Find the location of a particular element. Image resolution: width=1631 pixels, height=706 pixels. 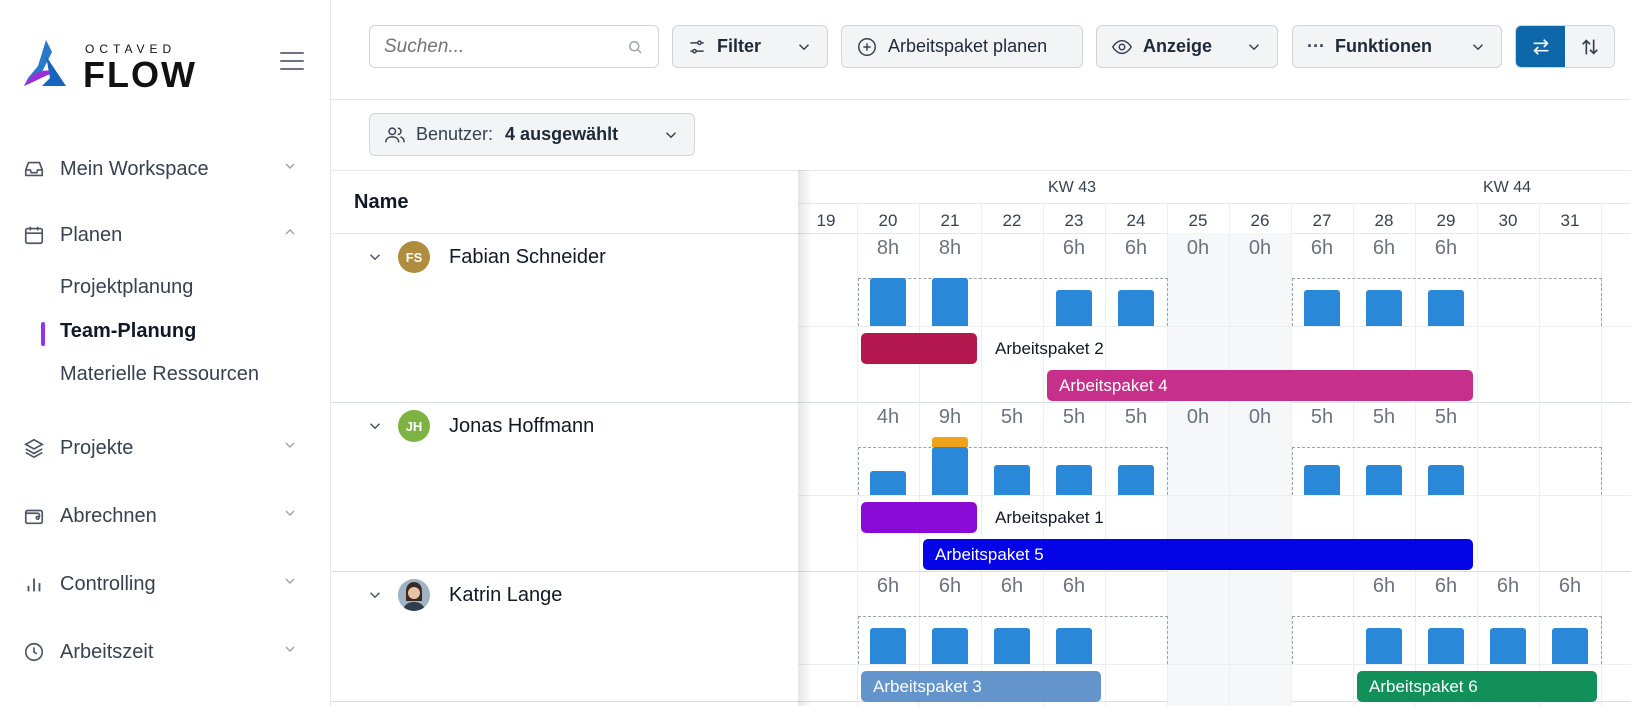

search-input is located at coordinates (499, 46).